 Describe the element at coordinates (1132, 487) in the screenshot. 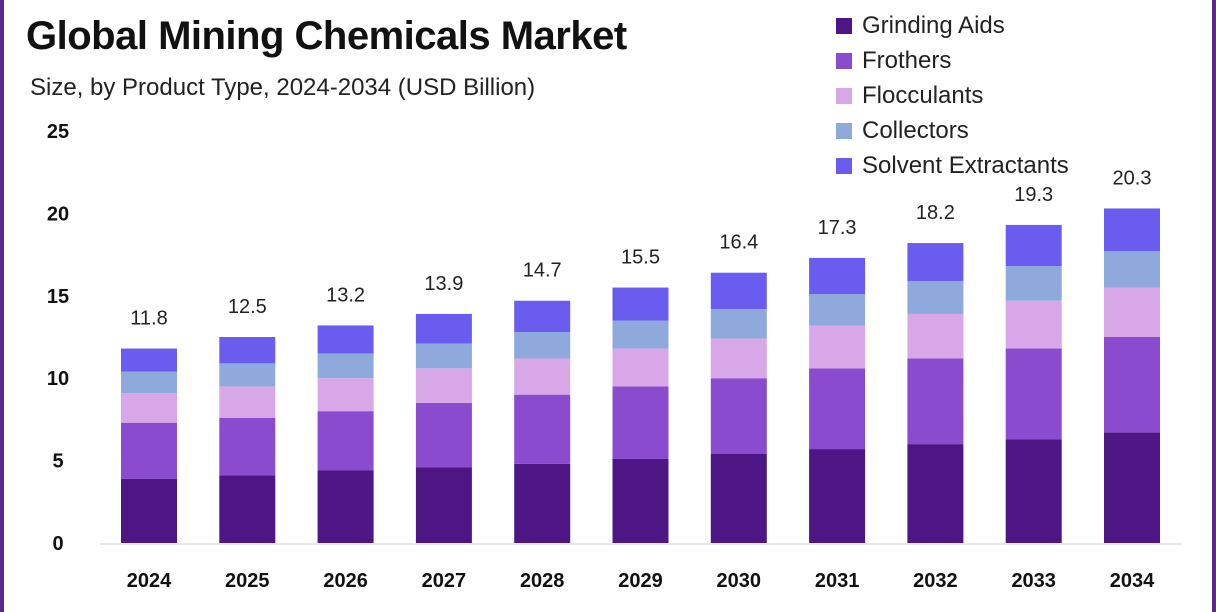

I see `bar-segment-grinding-aids-2034` at that location.